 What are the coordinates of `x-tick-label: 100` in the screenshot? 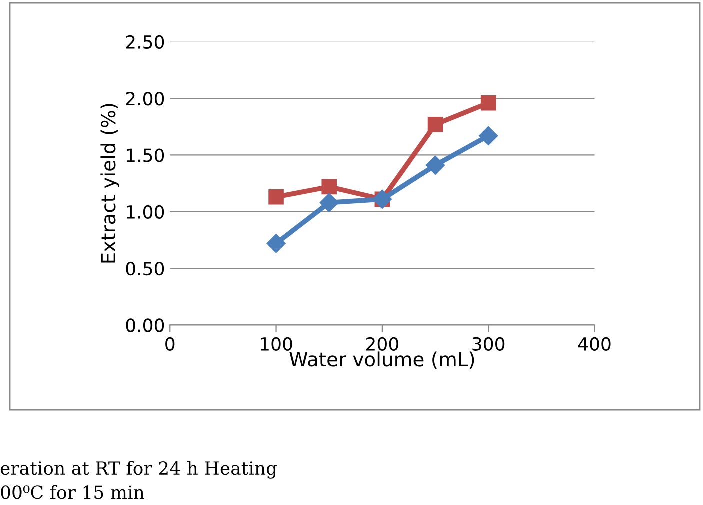 It's located at (276, 344).